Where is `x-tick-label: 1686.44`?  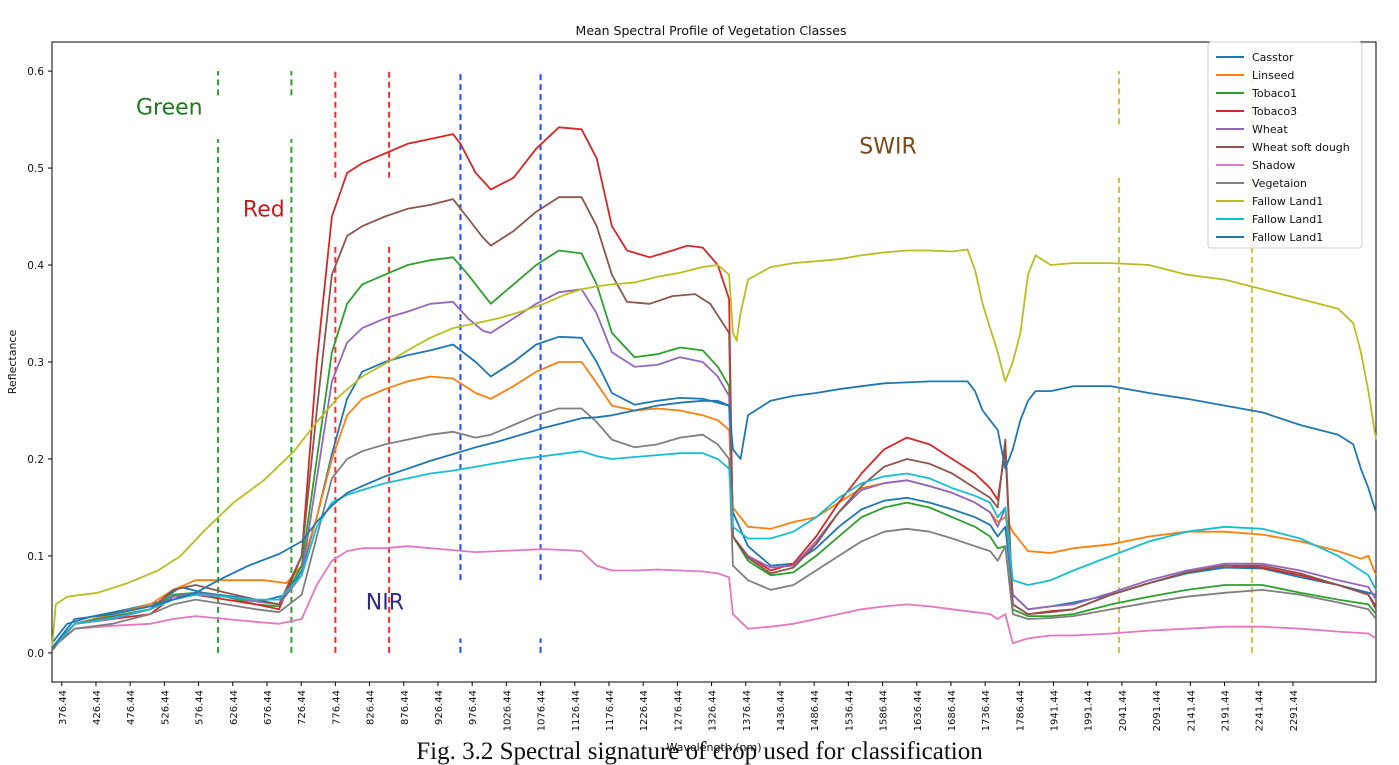 x-tick-label: 1686.44 is located at coordinates (952, 710).